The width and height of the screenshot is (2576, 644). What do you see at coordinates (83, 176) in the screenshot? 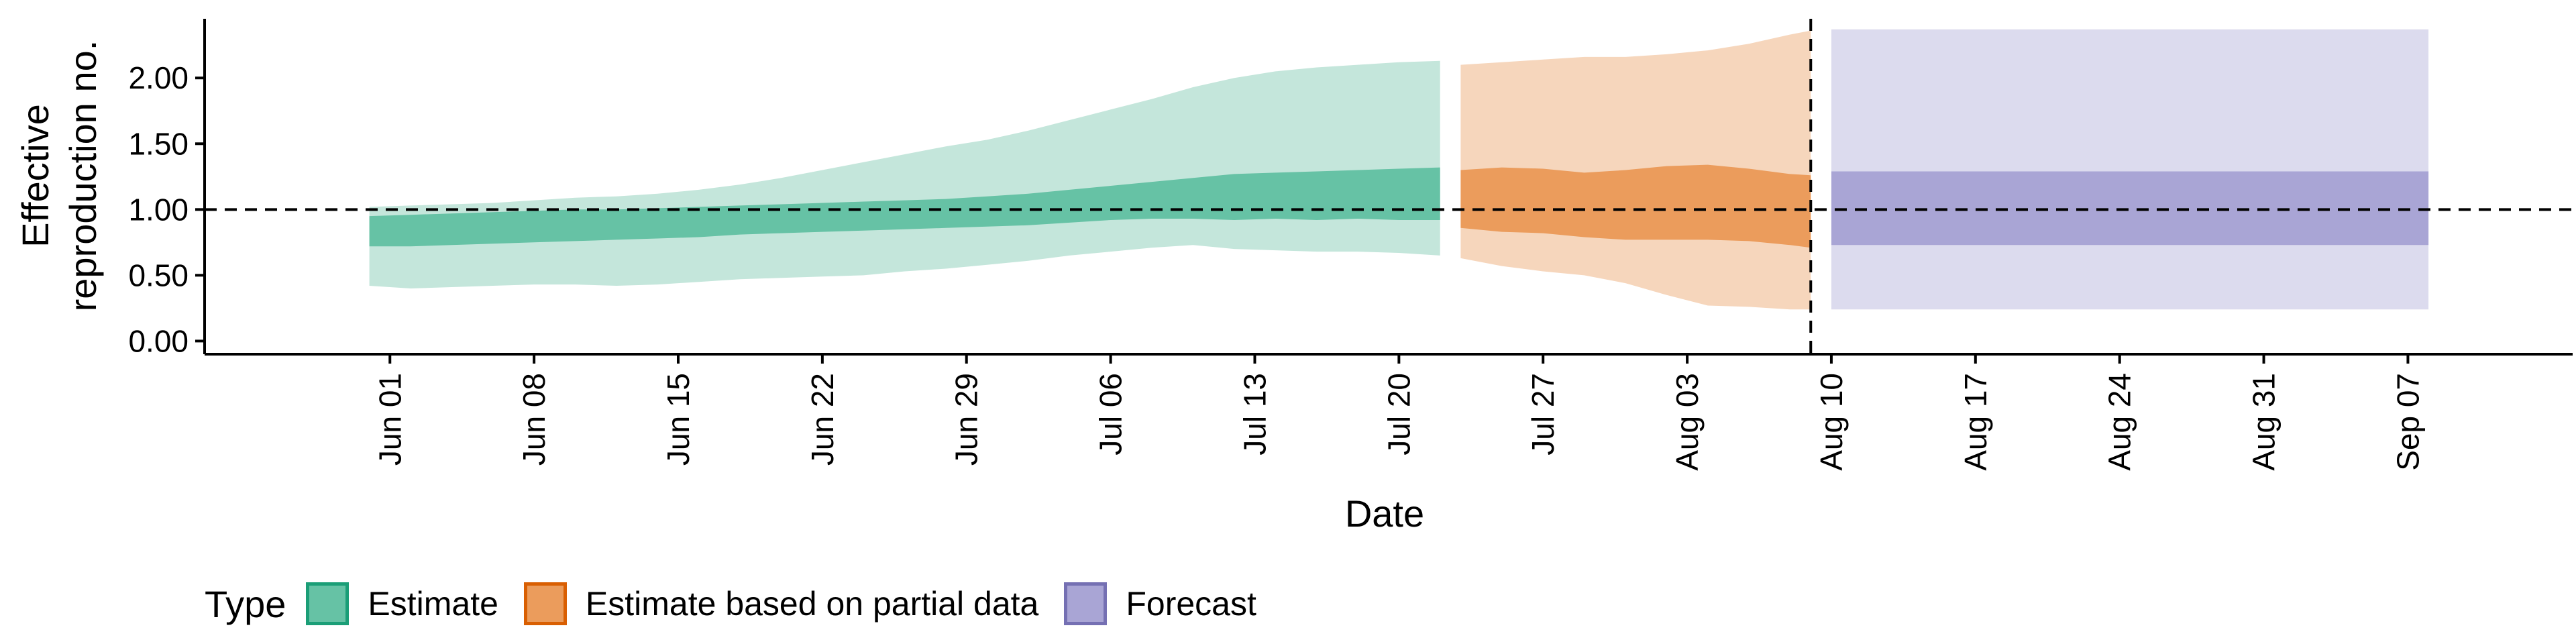
I see `y-axis-title-line-2: reproduction no.` at bounding box center [83, 176].